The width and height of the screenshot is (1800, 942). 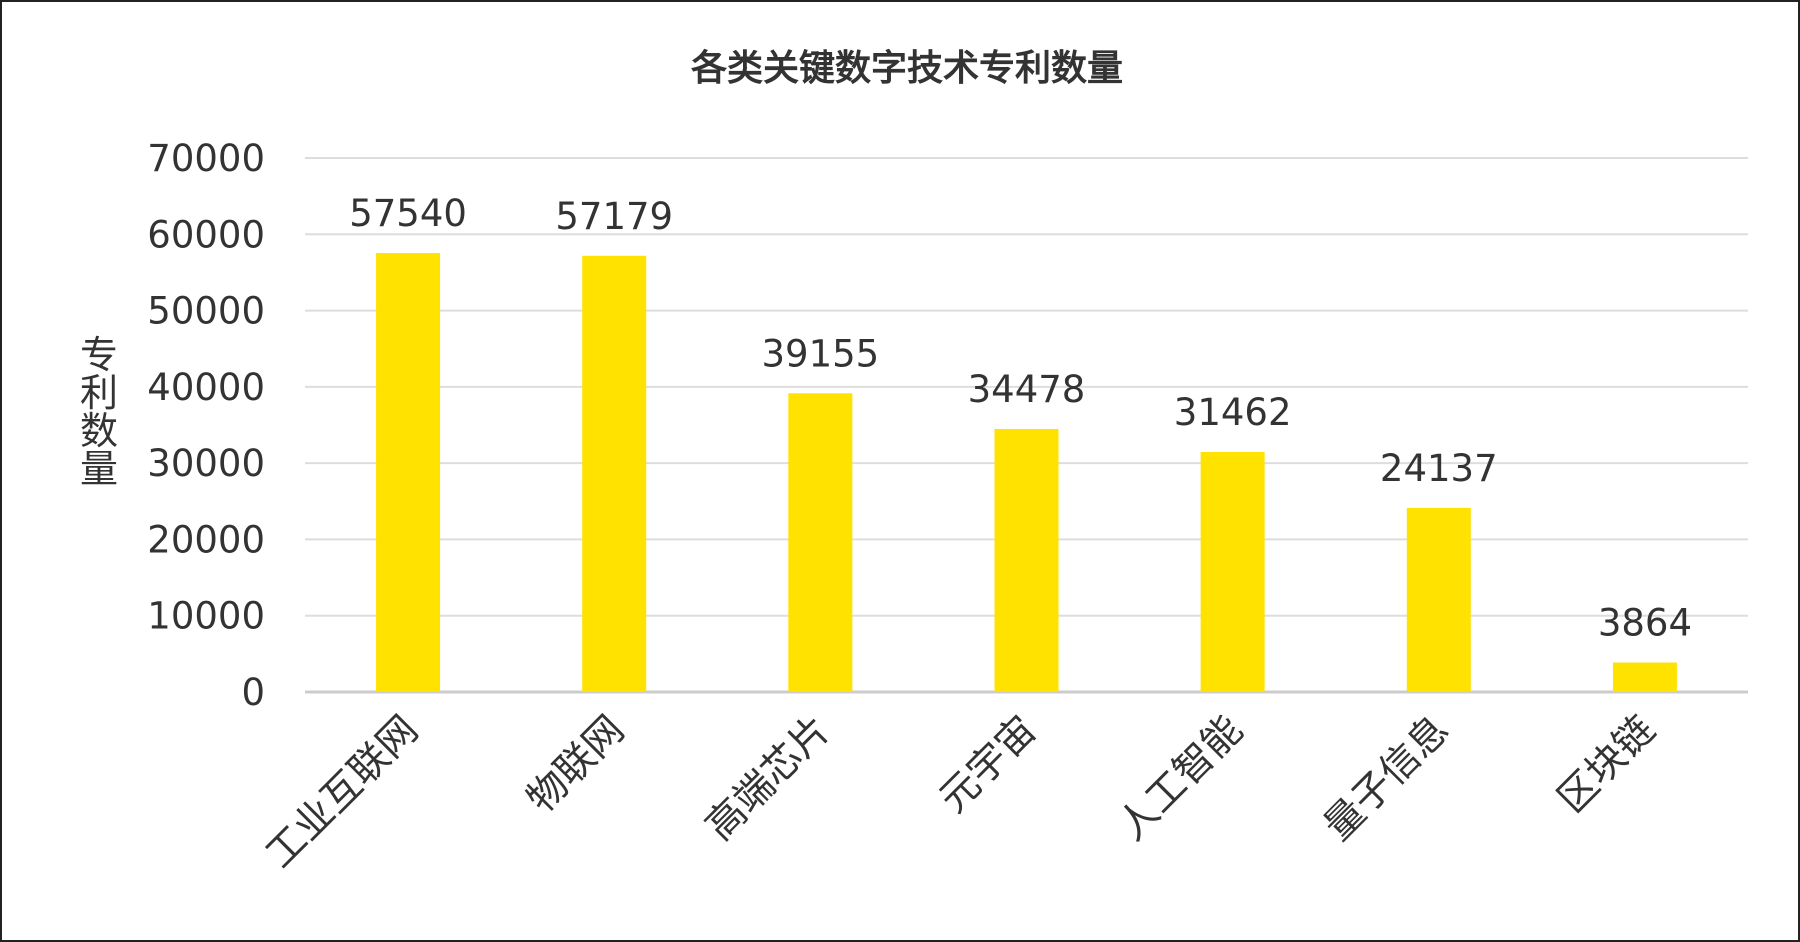 I want to click on y-tick-label: 30000, so click(x=206, y=463).